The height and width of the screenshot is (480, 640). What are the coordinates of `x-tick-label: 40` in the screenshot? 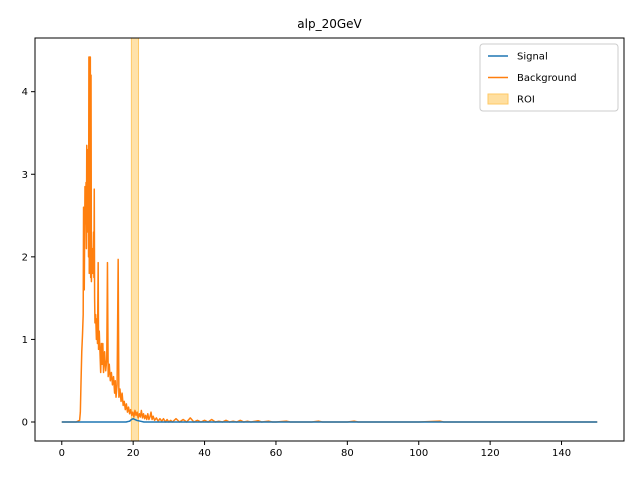 It's located at (204, 453).